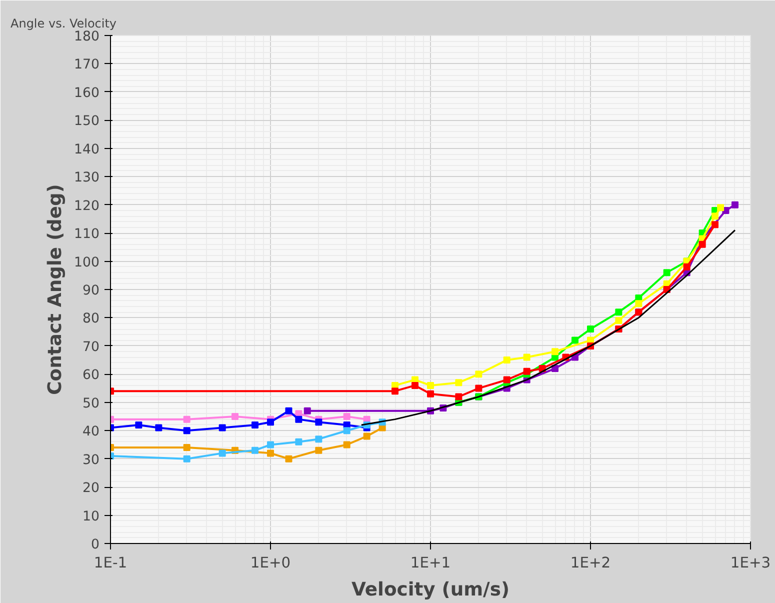  Describe the element at coordinates (87, 206) in the screenshot. I see `y-tick-label: 120` at that location.